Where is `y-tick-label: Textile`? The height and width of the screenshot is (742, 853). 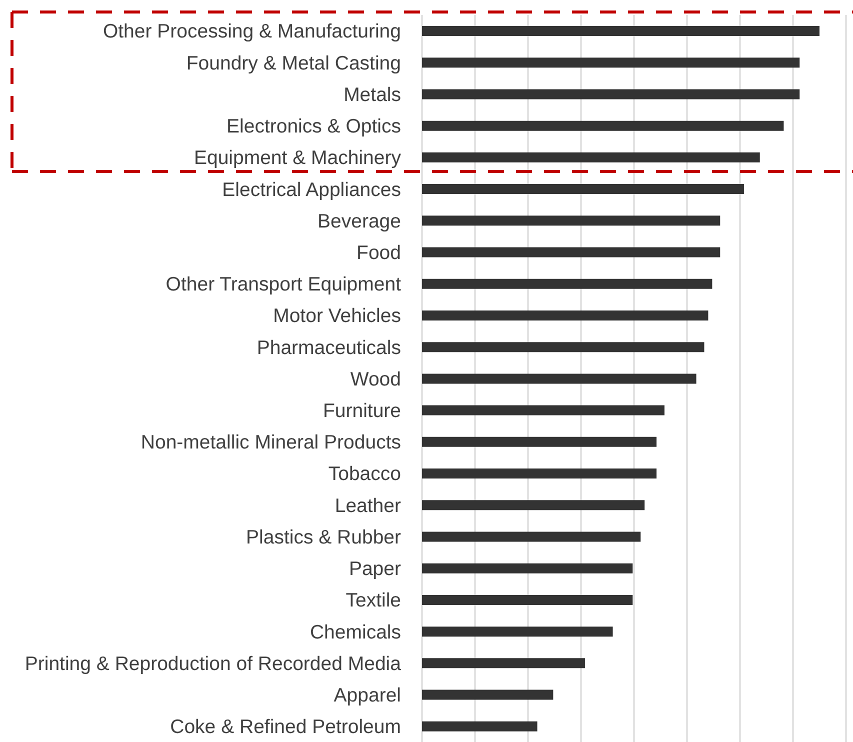 y-tick-label: Textile is located at coordinates (373, 601).